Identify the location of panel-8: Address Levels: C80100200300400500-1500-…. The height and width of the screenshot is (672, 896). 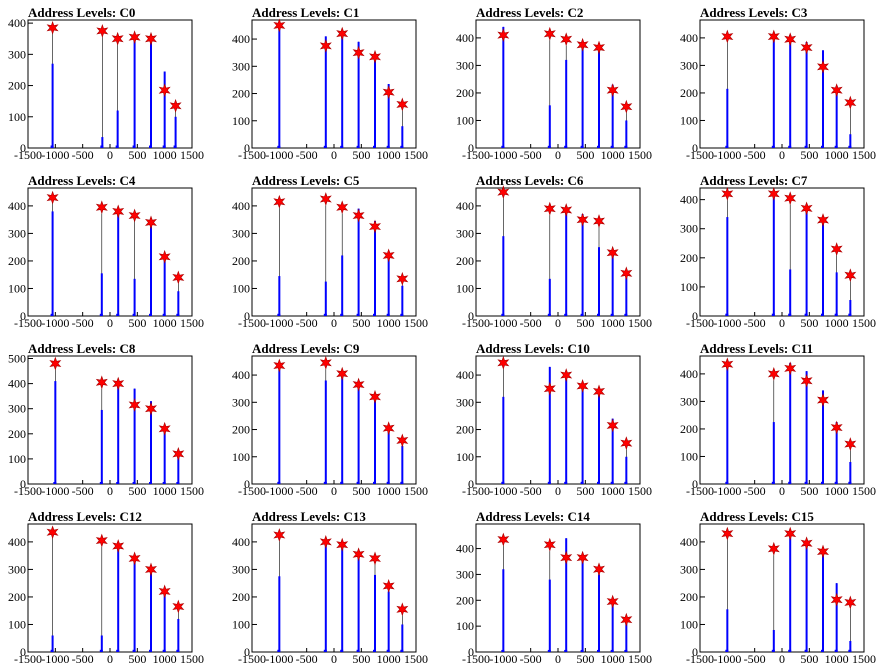
(106, 419).